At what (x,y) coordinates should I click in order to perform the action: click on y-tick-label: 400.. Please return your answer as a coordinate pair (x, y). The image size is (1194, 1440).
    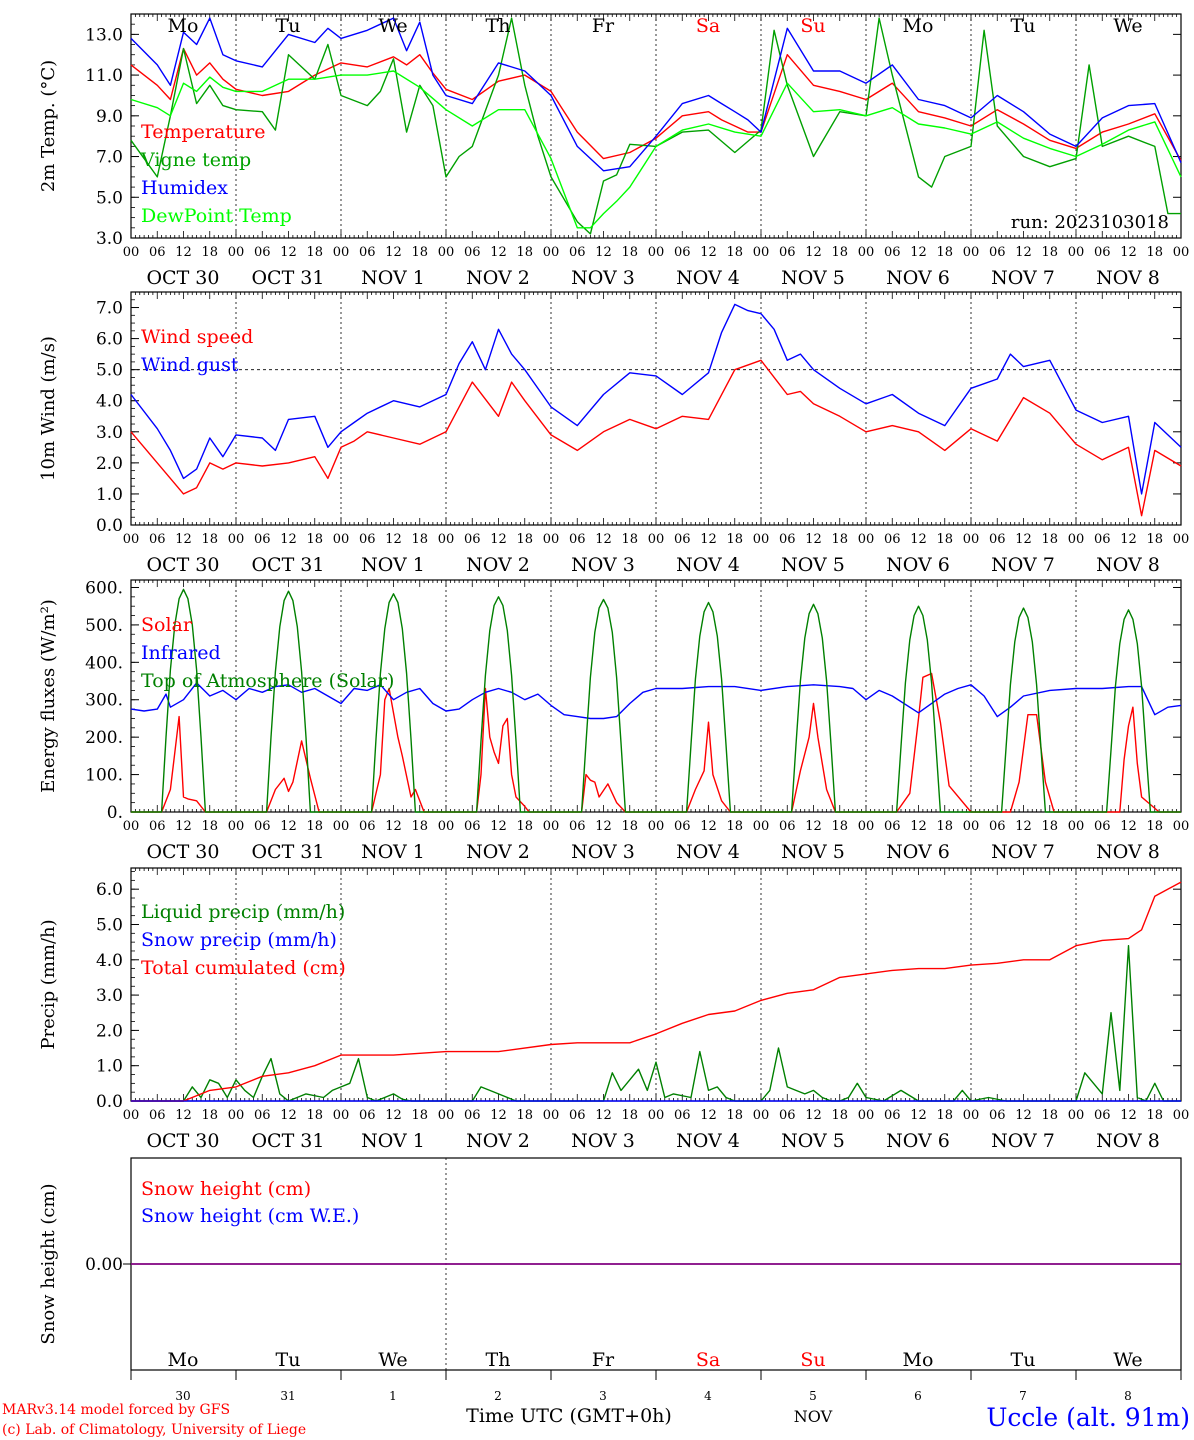
    Looking at the image, I should click on (104, 663).